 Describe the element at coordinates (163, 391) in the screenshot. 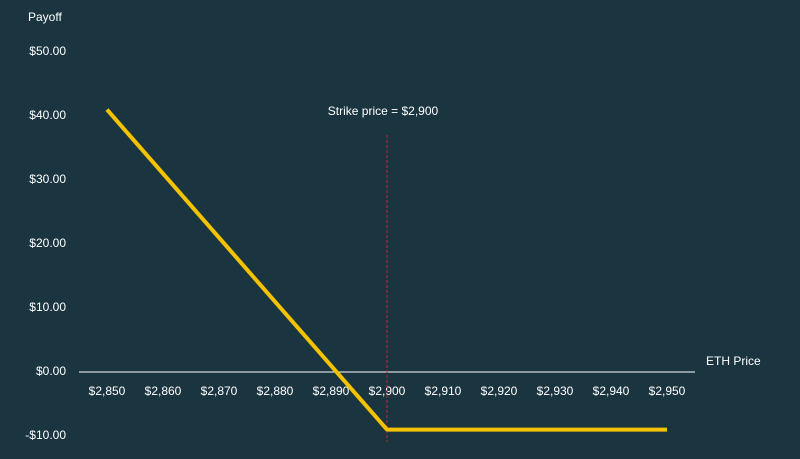

I see `x-tick-label: $2,860` at that location.